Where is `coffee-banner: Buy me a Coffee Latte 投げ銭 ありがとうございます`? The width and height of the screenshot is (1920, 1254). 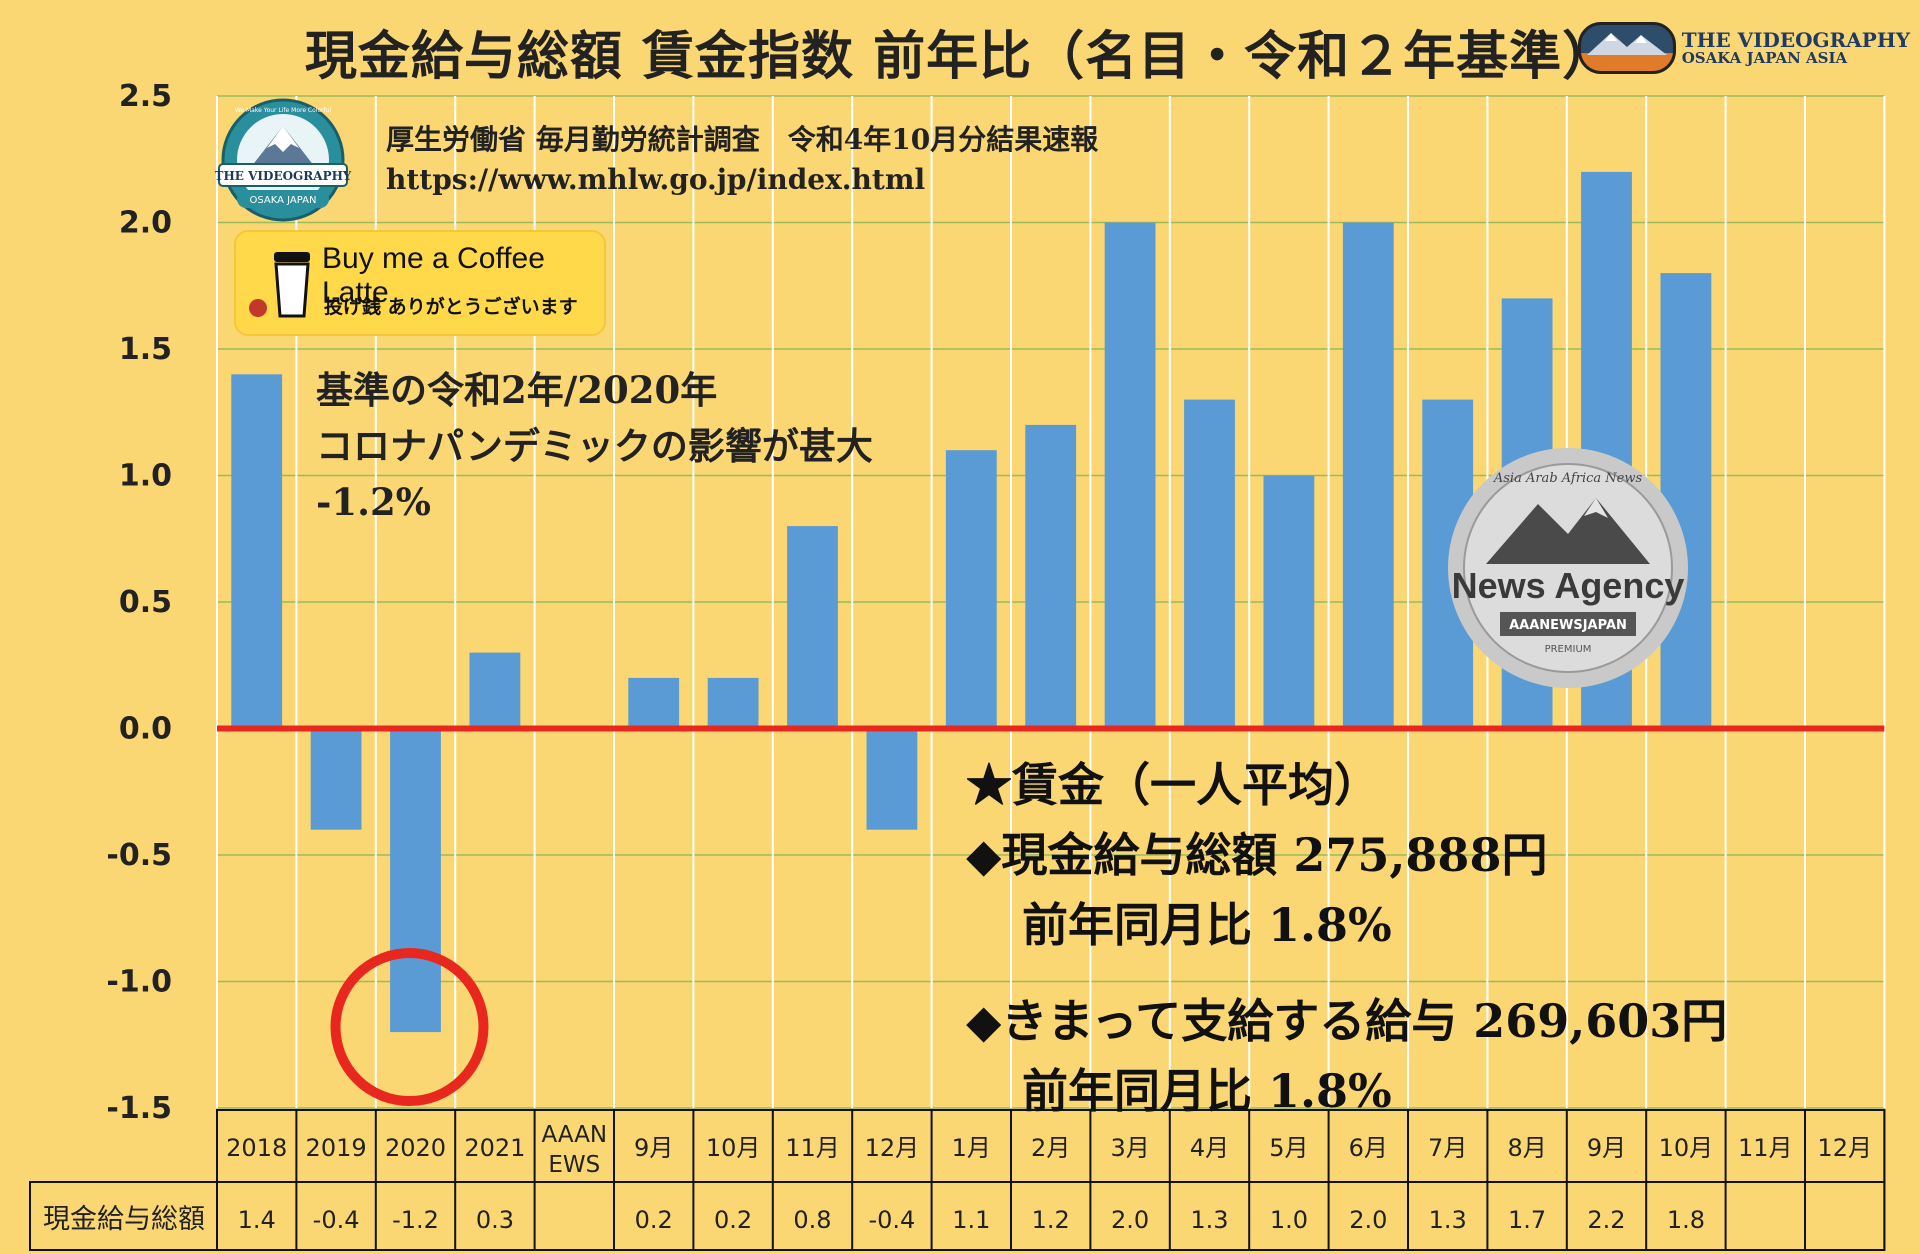 coffee-banner: Buy me a Coffee Latte 投げ銭 ありがとうございます is located at coordinates (420, 283).